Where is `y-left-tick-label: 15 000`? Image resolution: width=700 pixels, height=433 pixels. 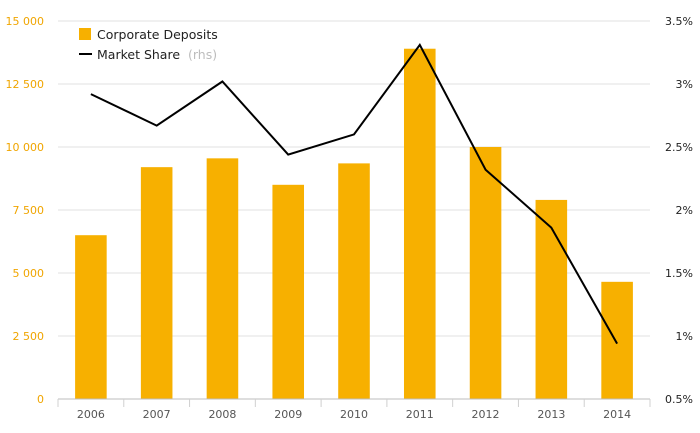
y-left-tick-label: 15 000 is located at coordinates (25, 21).